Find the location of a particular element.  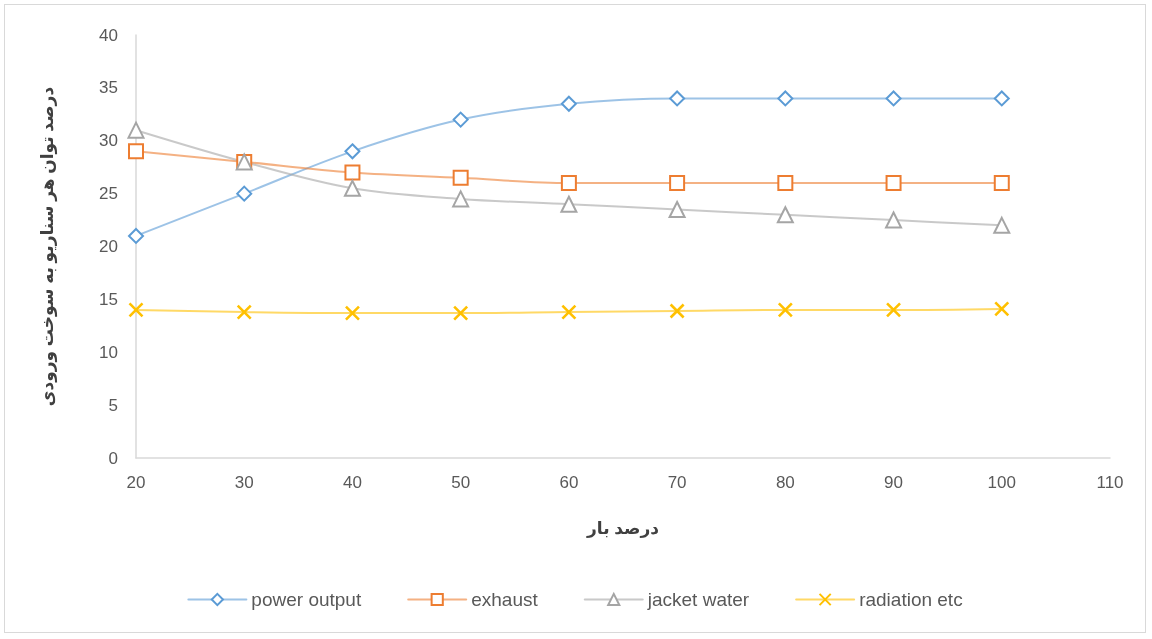

x-tick-label: 80 is located at coordinates (785, 482).